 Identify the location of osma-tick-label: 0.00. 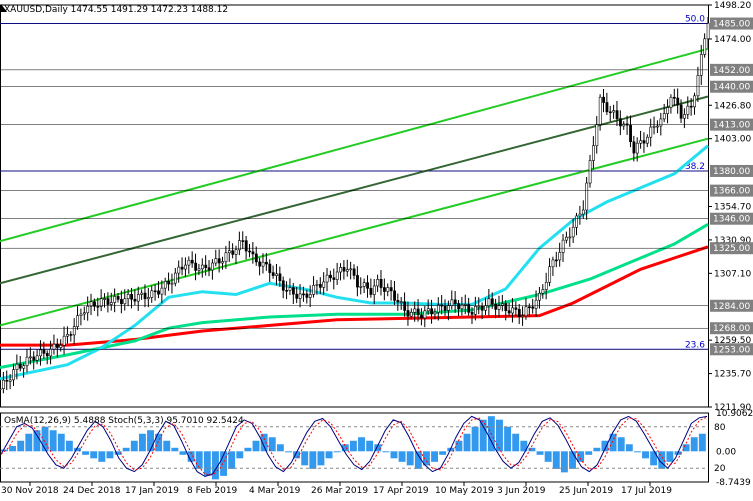
(726, 452).